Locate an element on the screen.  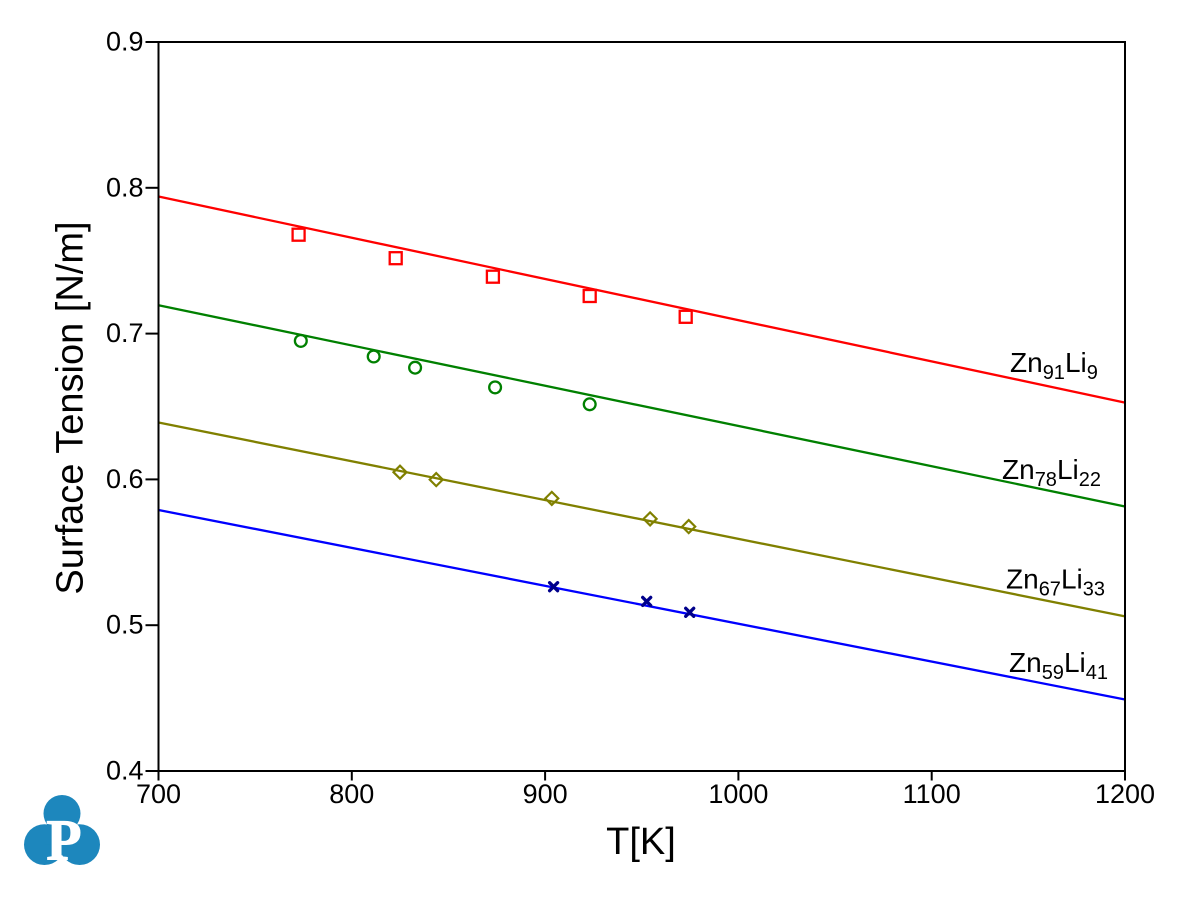
svg-text: 700 is located at coordinates (158, 794).